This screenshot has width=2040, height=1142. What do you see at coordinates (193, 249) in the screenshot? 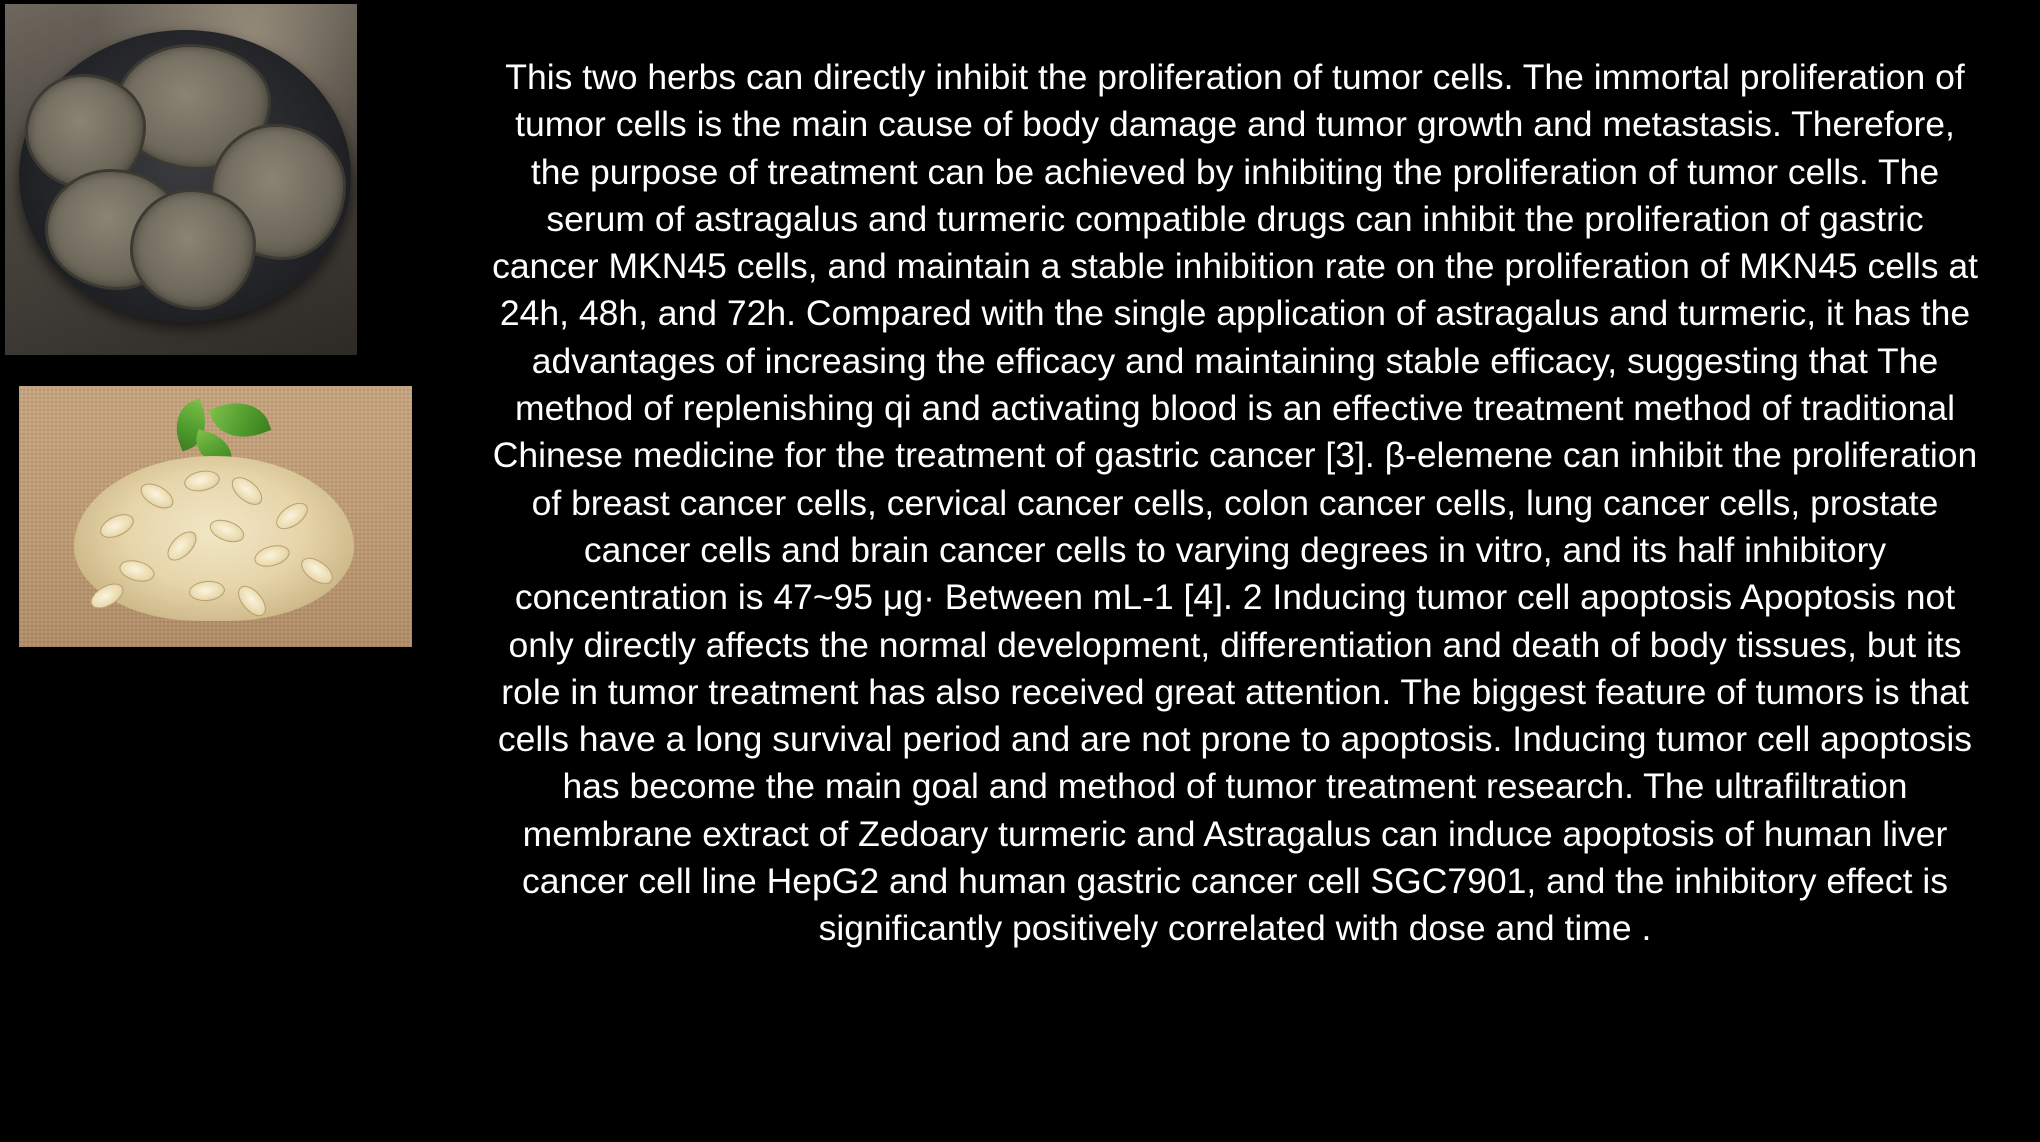
I see `herb-disc` at bounding box center [193, 249].